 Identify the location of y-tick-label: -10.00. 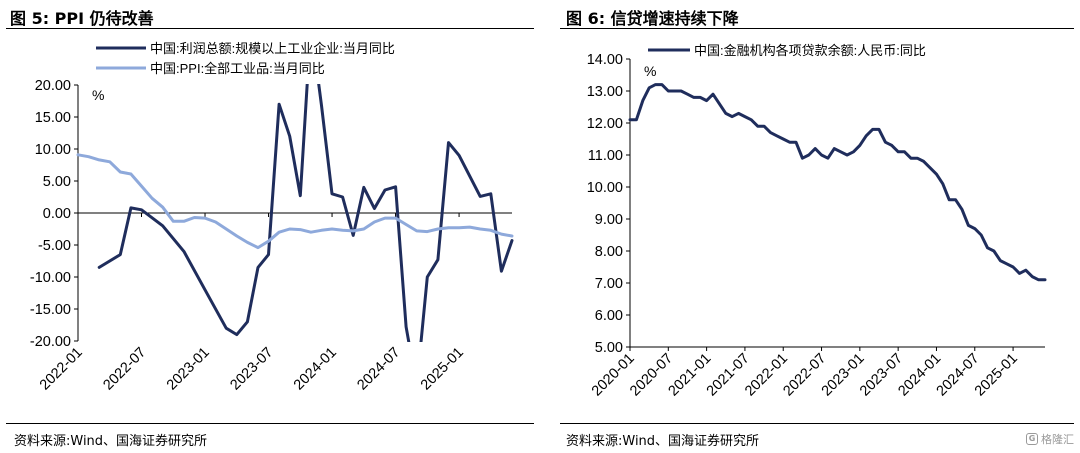
(50, 278).